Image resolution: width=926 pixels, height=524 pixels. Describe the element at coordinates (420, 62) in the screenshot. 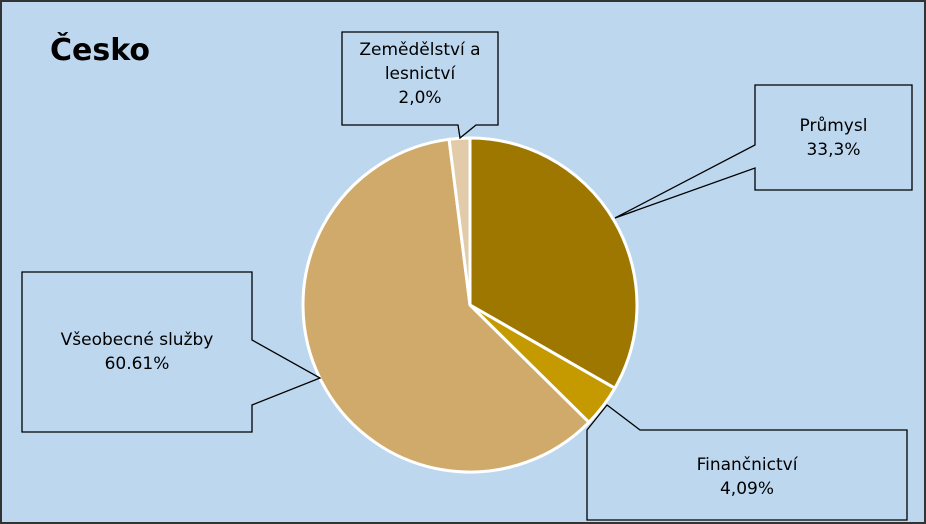

I see `label-name: Zemědělství a lesnictví` at that location.